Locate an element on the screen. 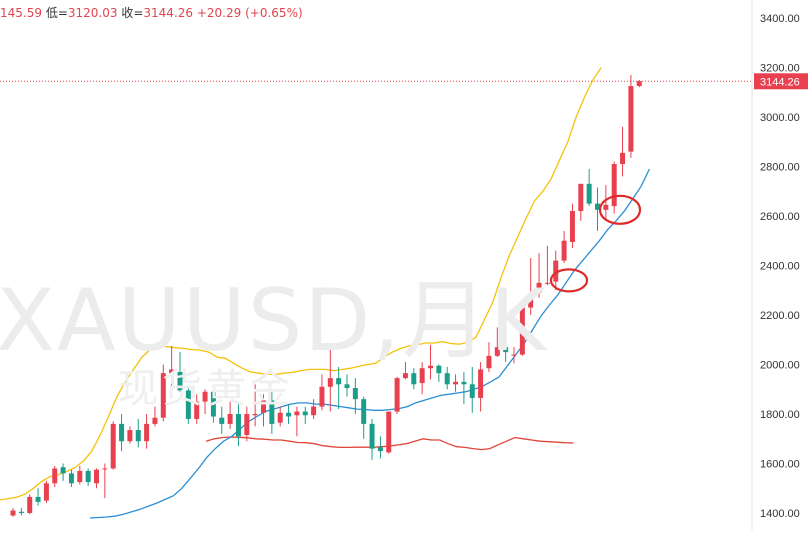 The width and height of the screenshot is (808, 535). y-tick-label: 2800.00 is located at coordinates (780, 168).